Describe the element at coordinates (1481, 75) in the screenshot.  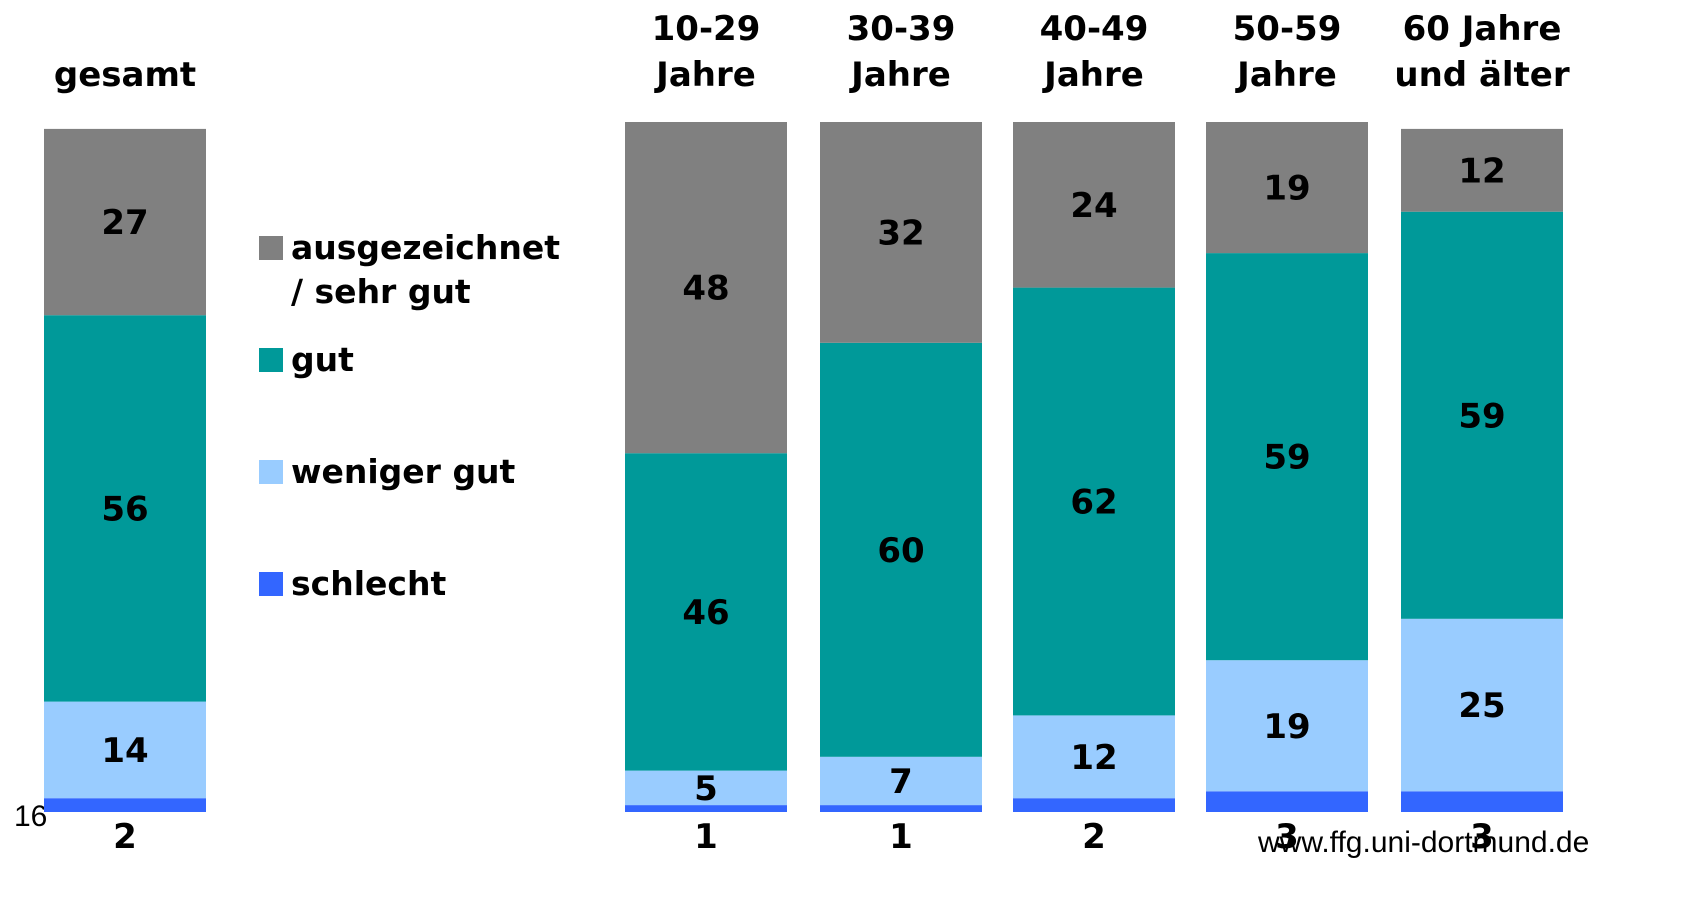
I see `category-label: und älter` at that location.